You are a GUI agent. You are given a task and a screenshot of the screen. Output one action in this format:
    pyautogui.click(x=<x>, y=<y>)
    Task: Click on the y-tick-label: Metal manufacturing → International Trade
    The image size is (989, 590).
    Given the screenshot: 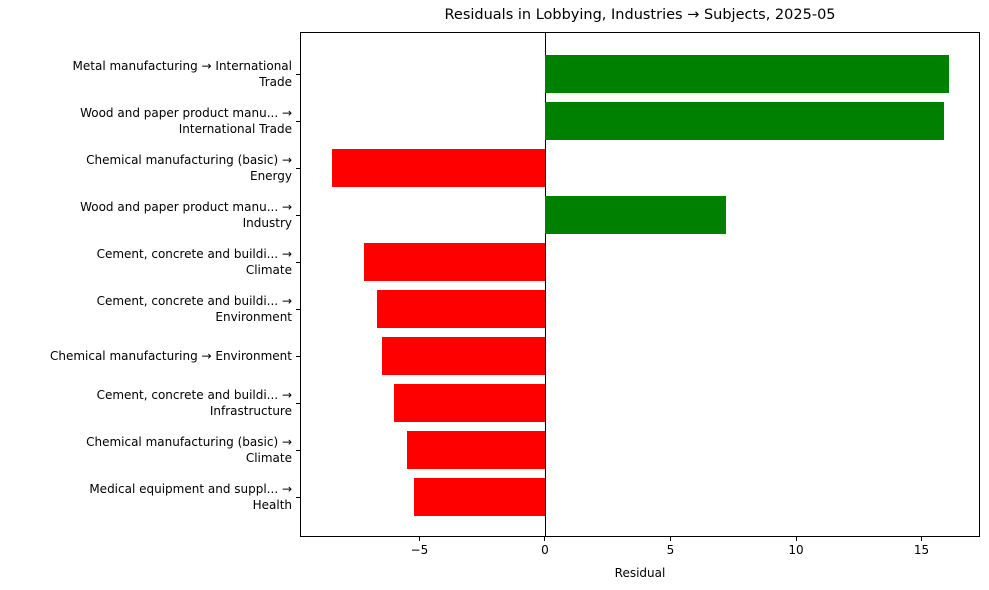 What is the action you would take?
    pyautogui.click(x=182, y=74)
    